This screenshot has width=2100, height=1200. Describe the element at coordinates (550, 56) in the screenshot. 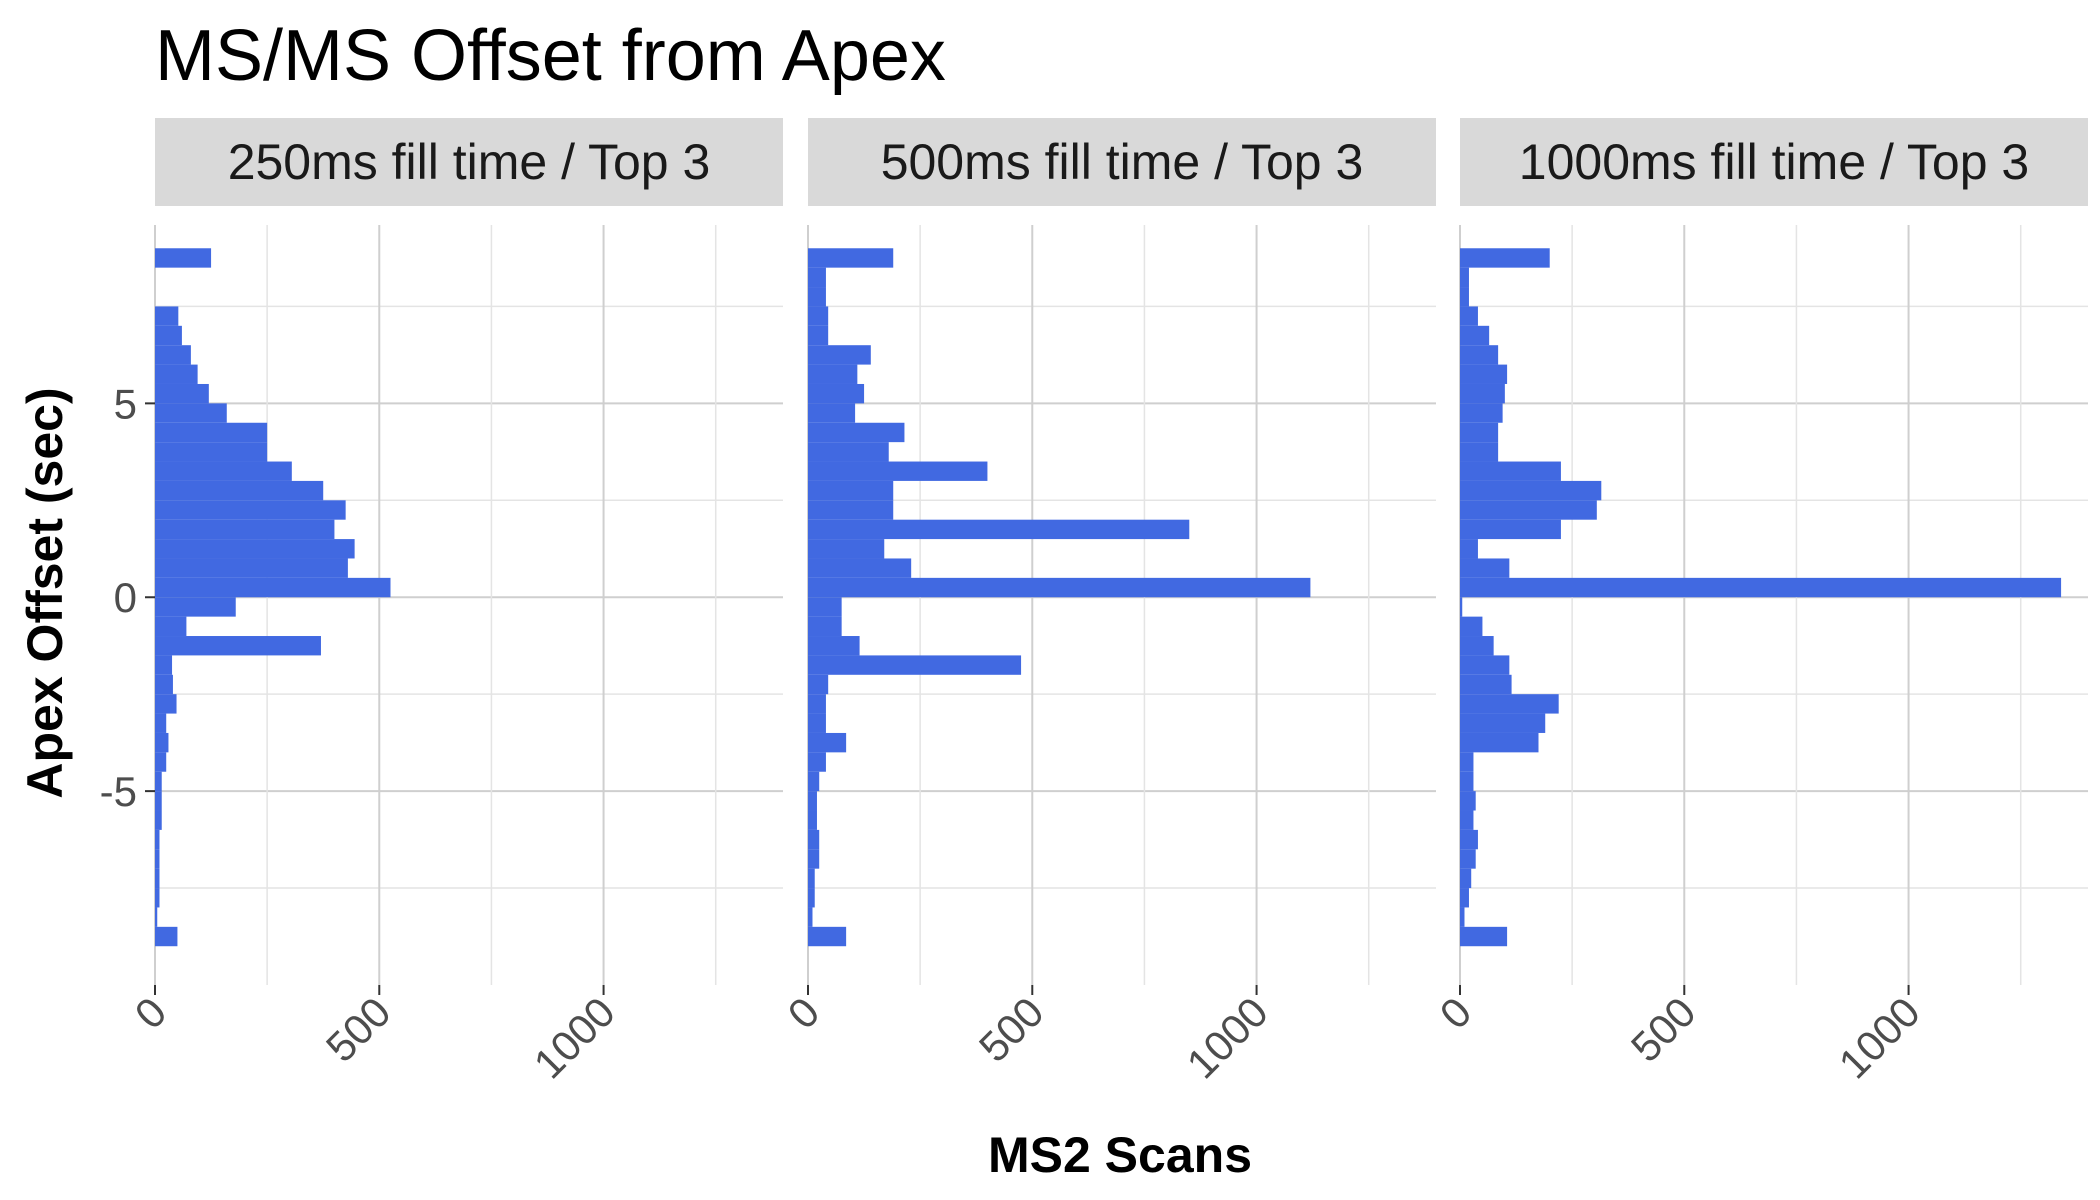

I see `chart-title: MS/MS Offset from Apex` at that location.